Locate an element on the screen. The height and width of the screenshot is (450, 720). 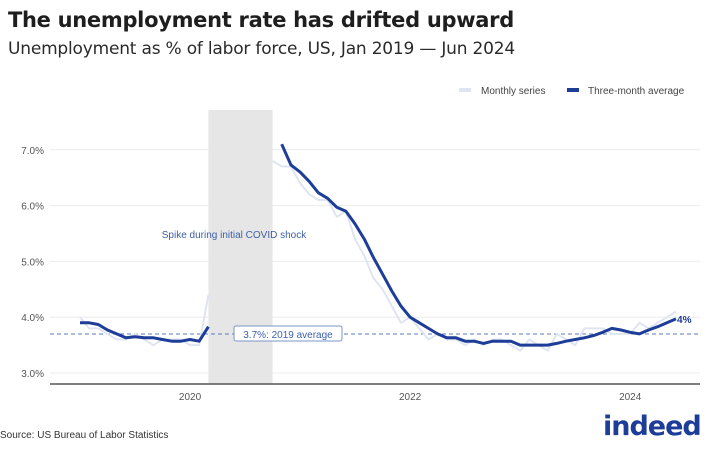
reference-label: 3.7%: 2019 average is located at coordinates (288, 335).